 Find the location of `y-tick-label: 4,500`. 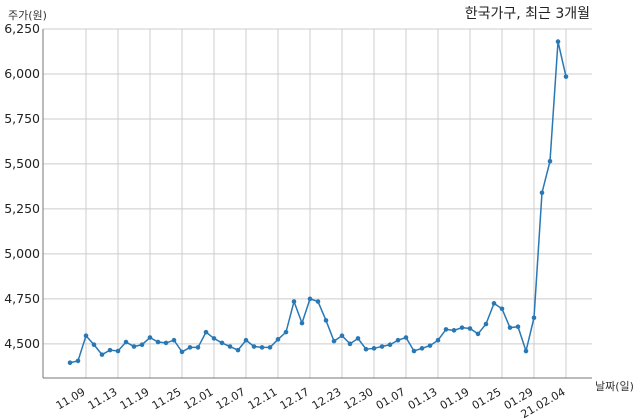

y-tick-label: 4,500 is located at coordinates (22, 343).